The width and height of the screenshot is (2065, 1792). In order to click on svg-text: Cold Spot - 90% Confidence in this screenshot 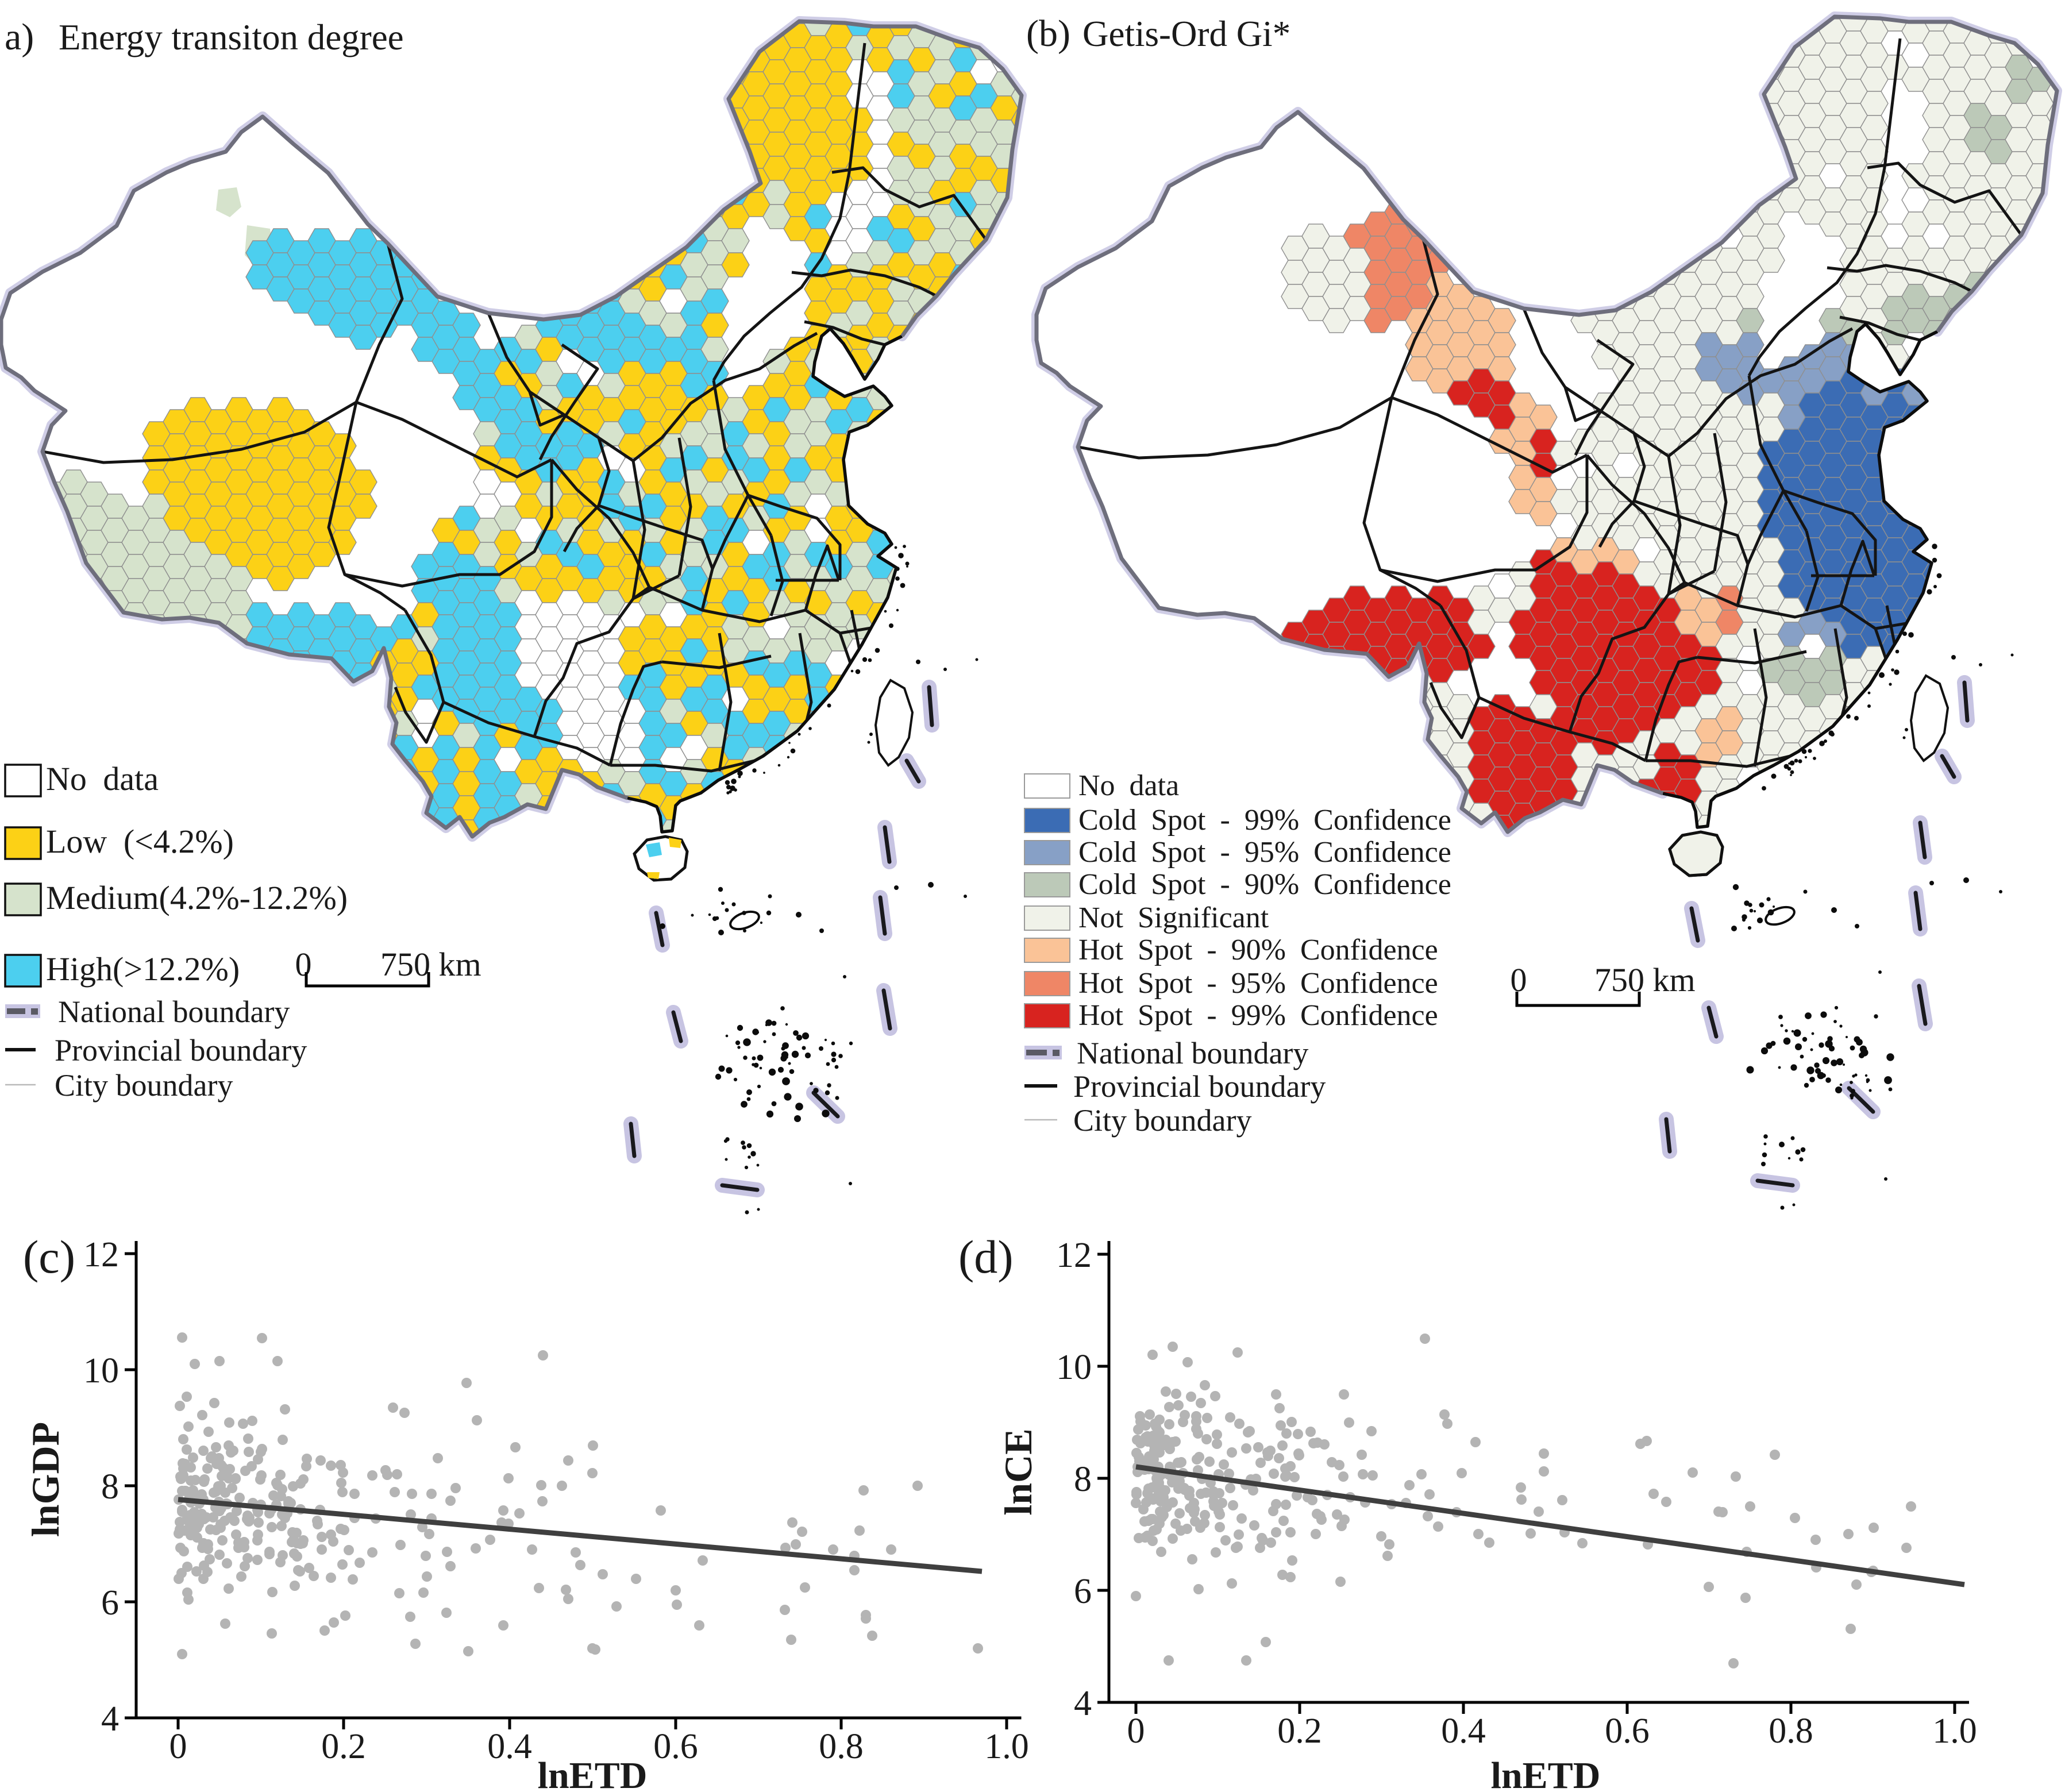, I will do `click(1264, 885)`.